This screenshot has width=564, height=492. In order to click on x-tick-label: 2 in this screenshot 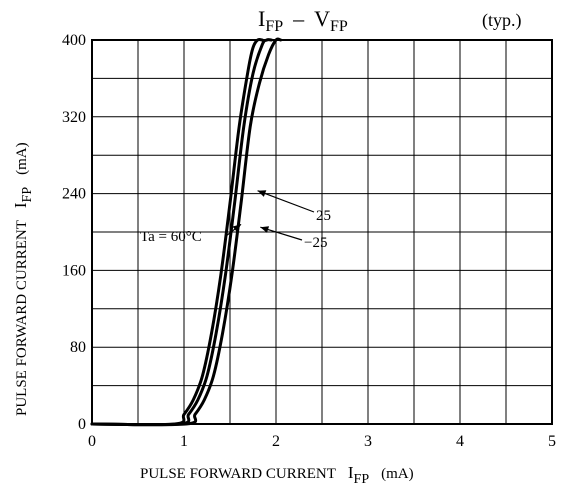, I will do `click(276, 441)`.